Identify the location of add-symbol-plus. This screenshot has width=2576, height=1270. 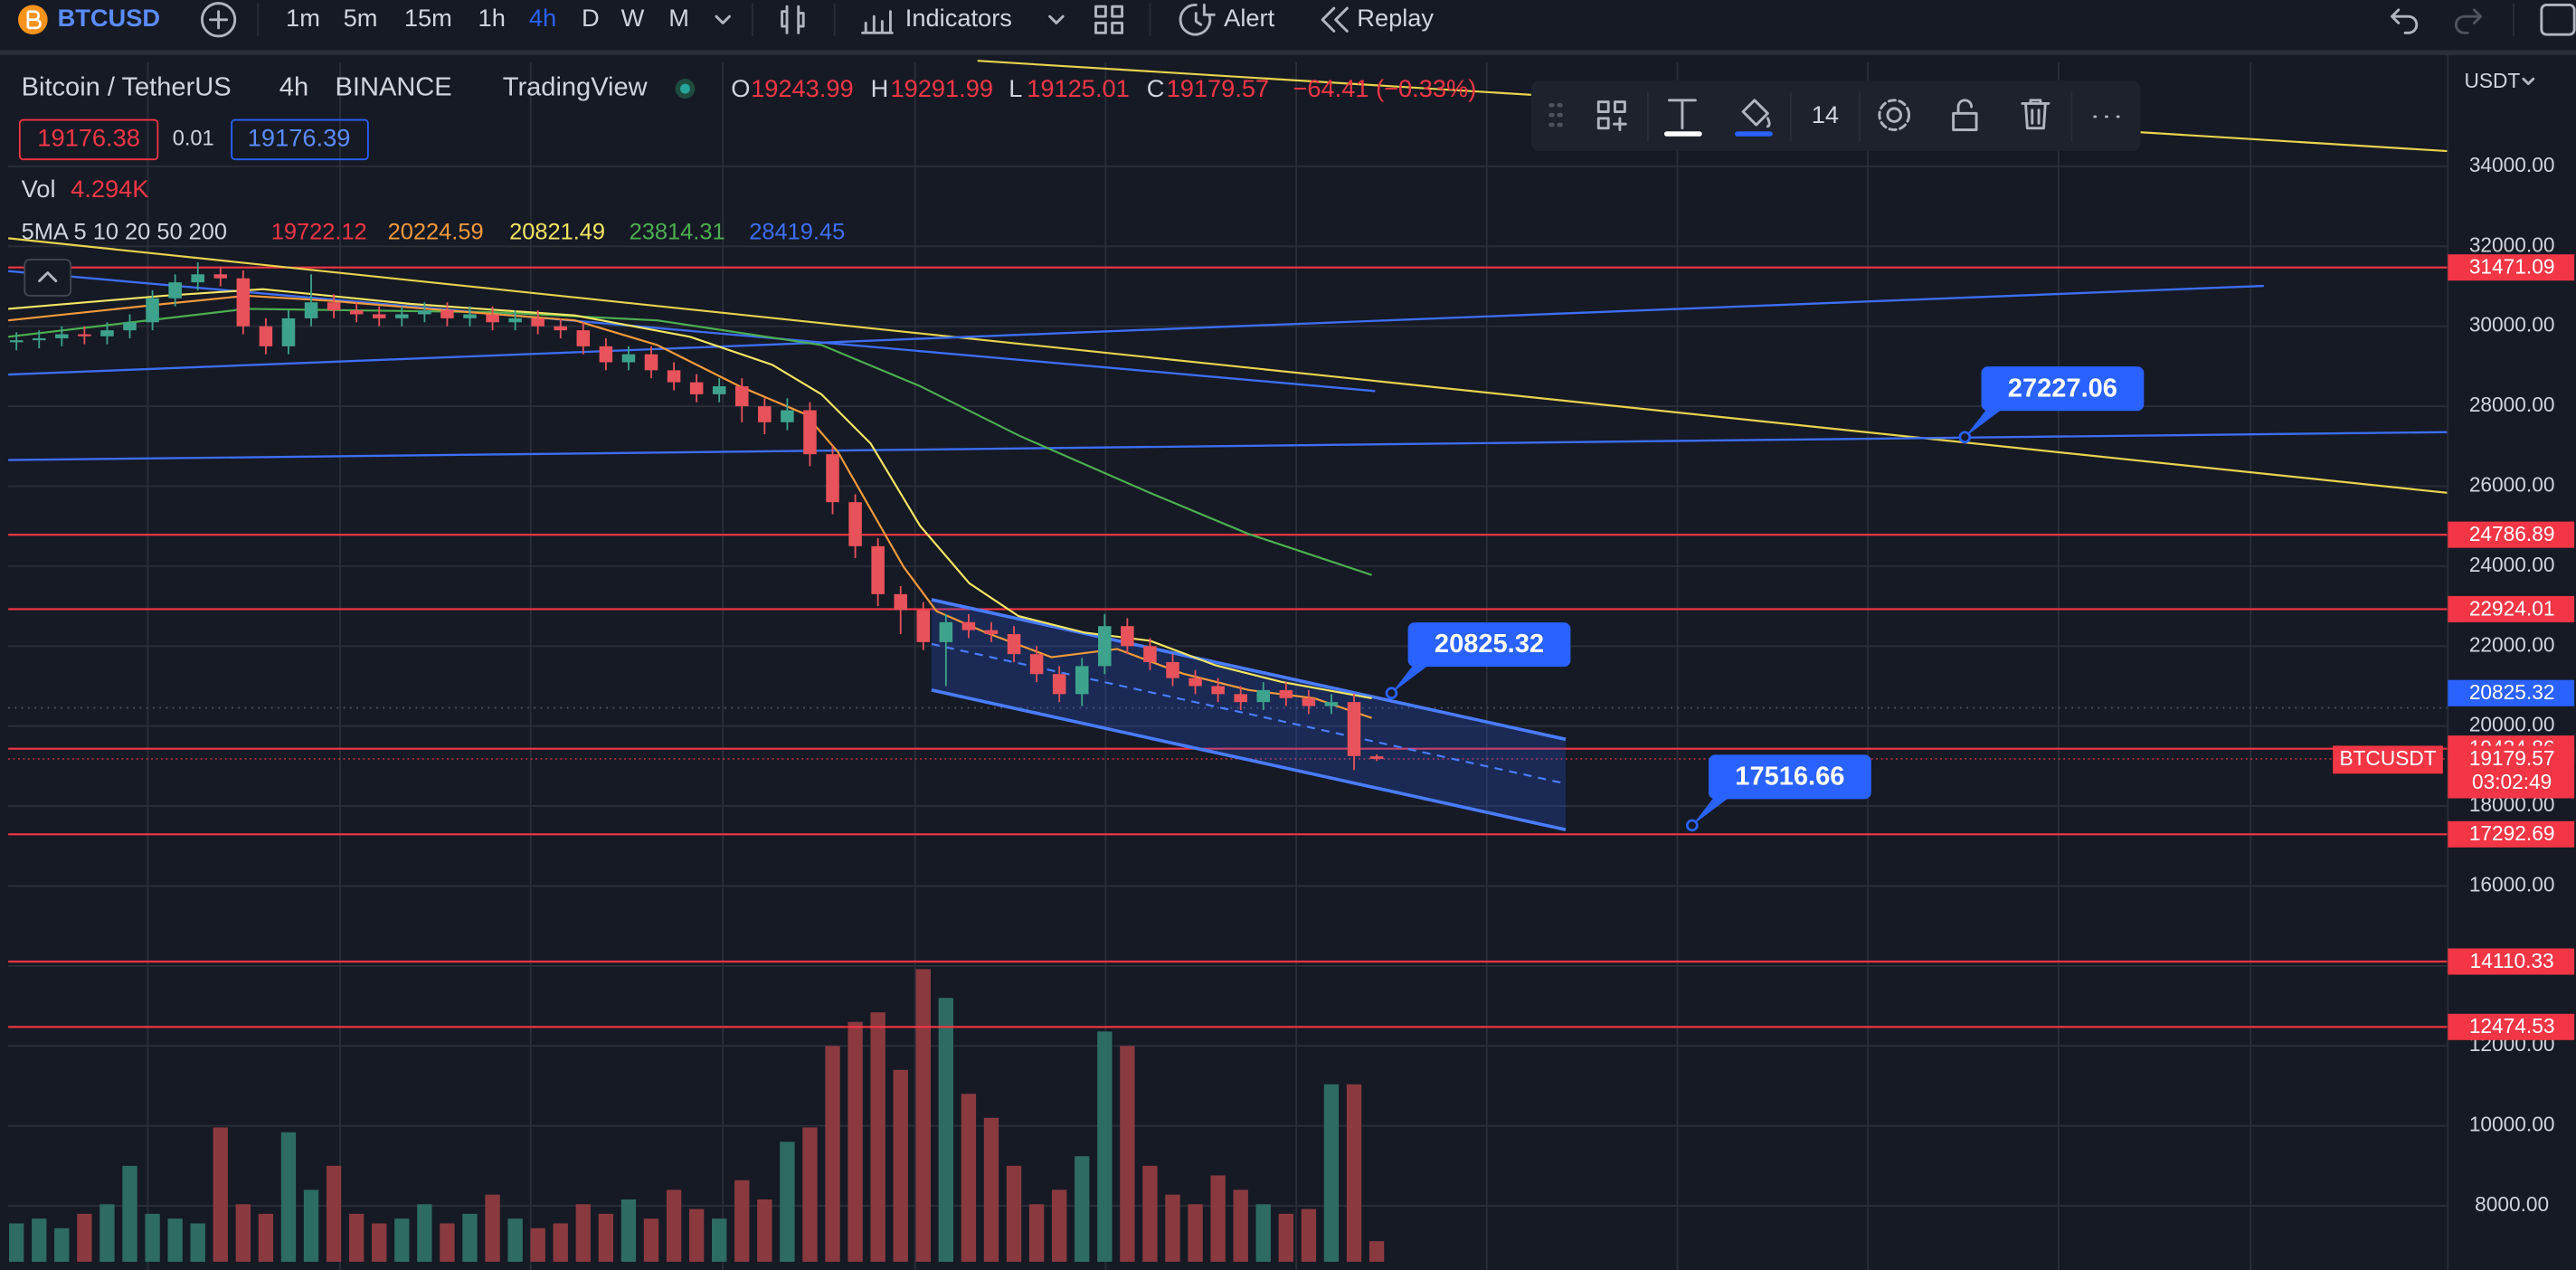
(219, 20).